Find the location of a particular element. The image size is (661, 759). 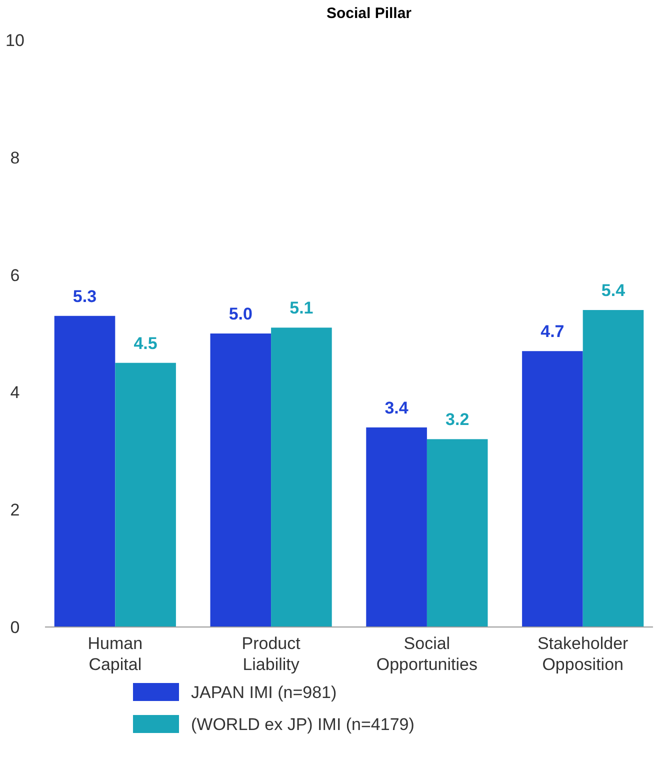

y-tick-label: 8 is located at coordinates (15, 158).